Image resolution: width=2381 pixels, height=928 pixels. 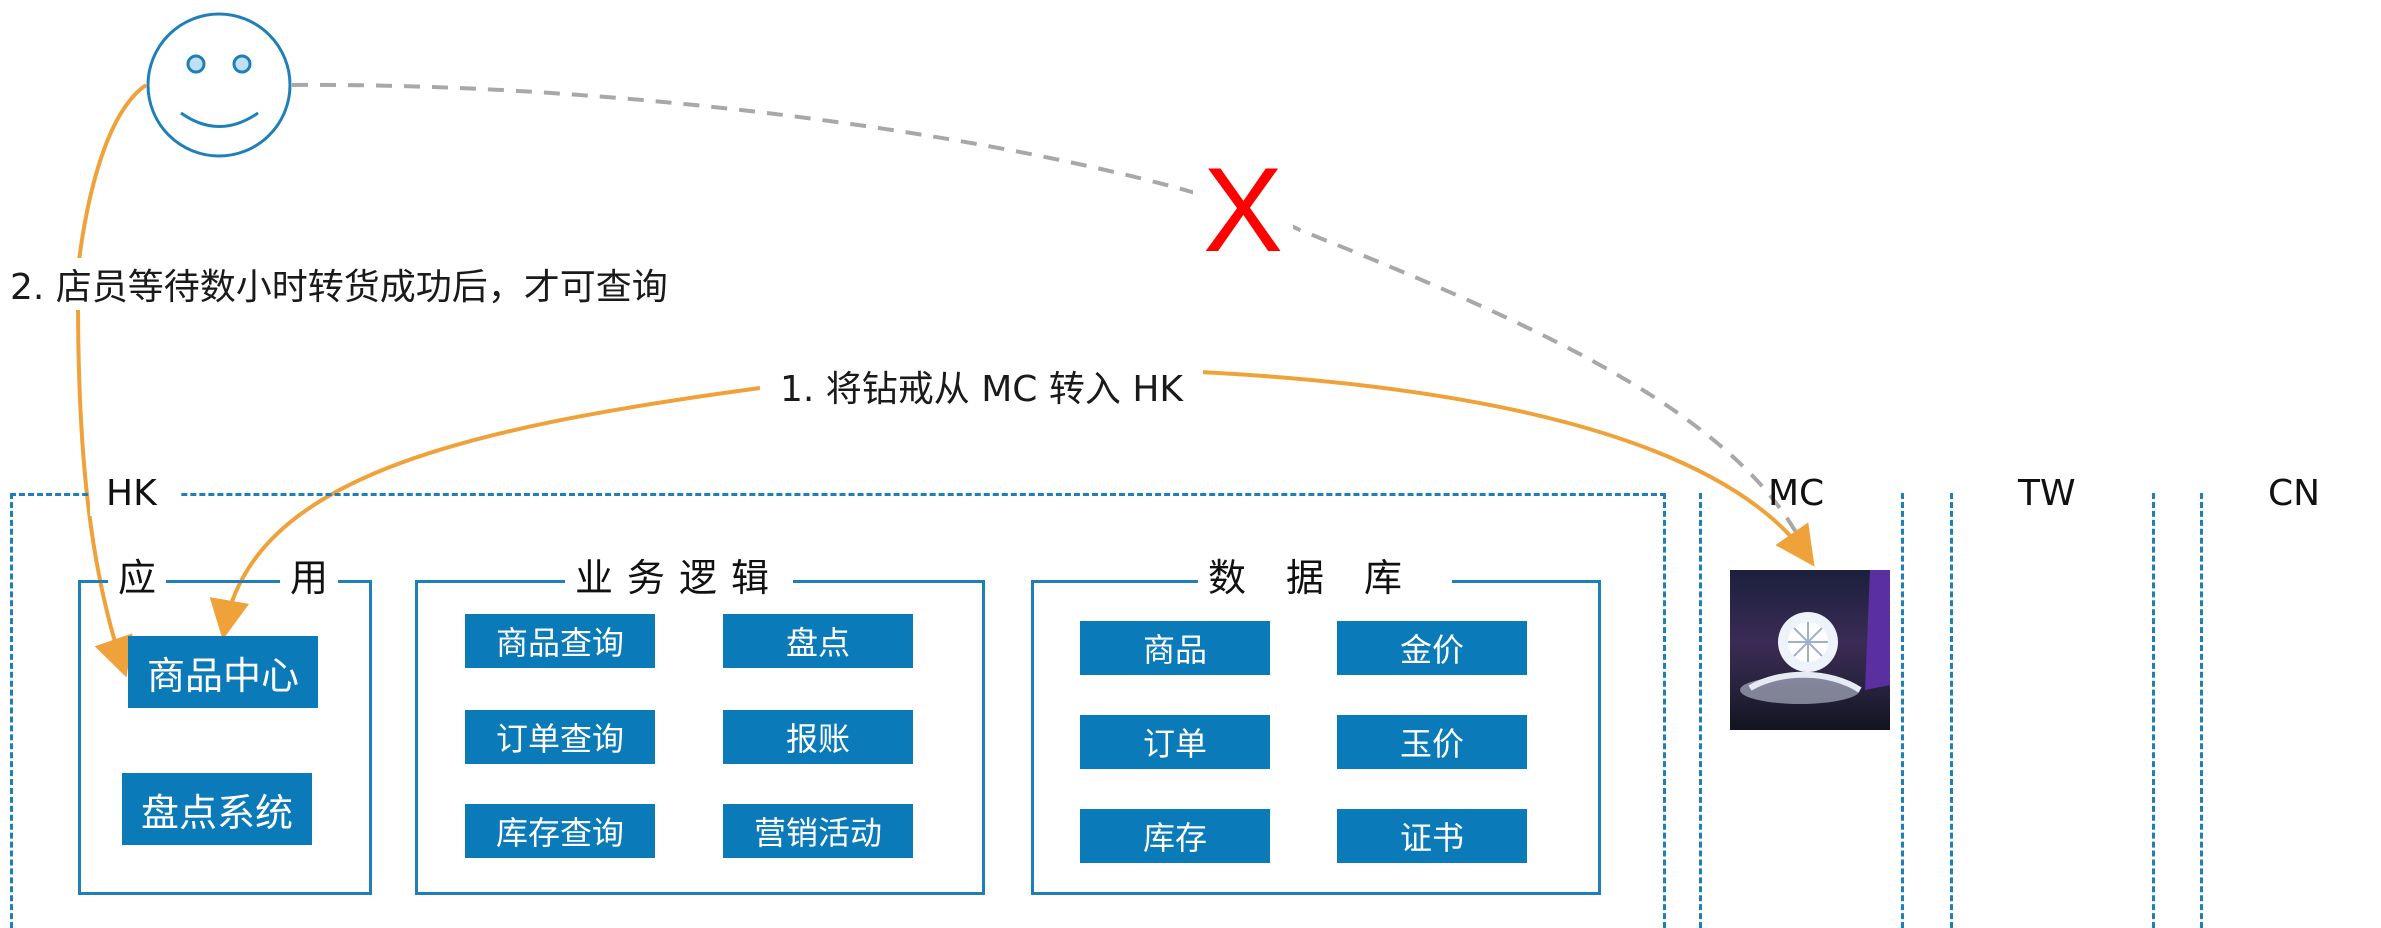 What do you see at coordinates (111, 376) in the screenshot?
I see `wait-arrow` at bounding box center [111, 376].